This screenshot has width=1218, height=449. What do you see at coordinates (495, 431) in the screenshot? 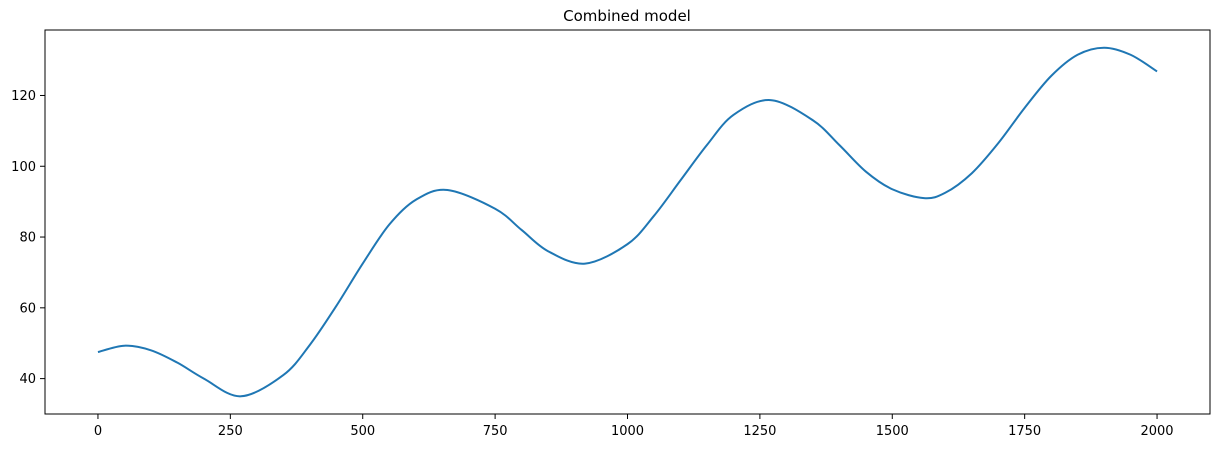
I see `x-tick-label: 750` at bounding box center [495, 431].